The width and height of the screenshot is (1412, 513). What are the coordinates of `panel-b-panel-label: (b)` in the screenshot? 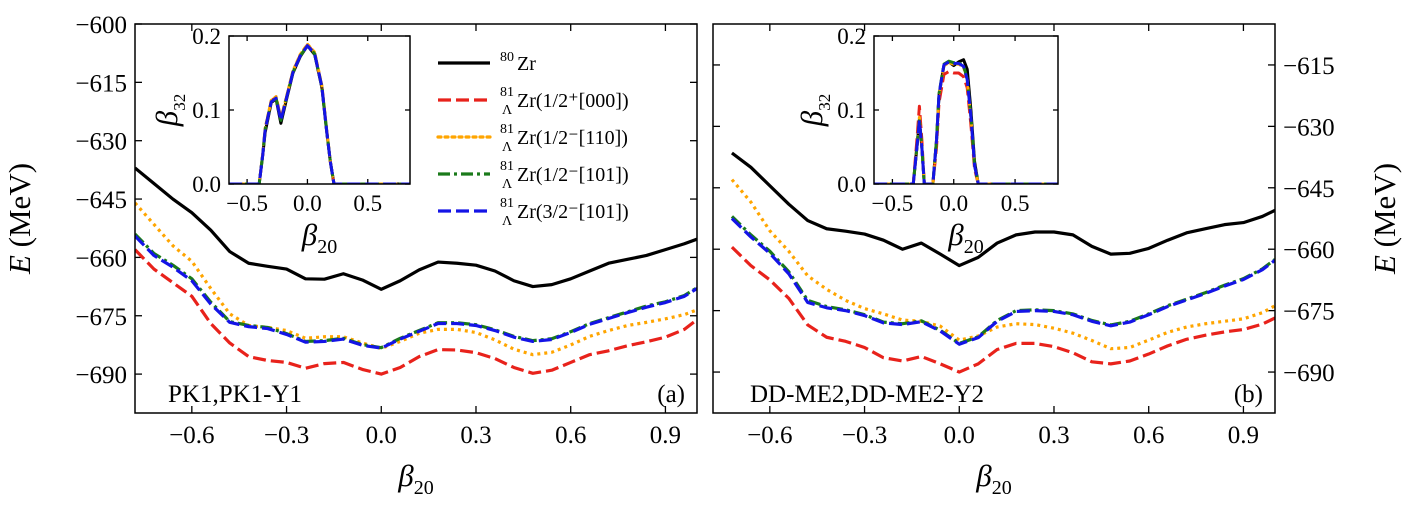 It's located at (1248, 394).